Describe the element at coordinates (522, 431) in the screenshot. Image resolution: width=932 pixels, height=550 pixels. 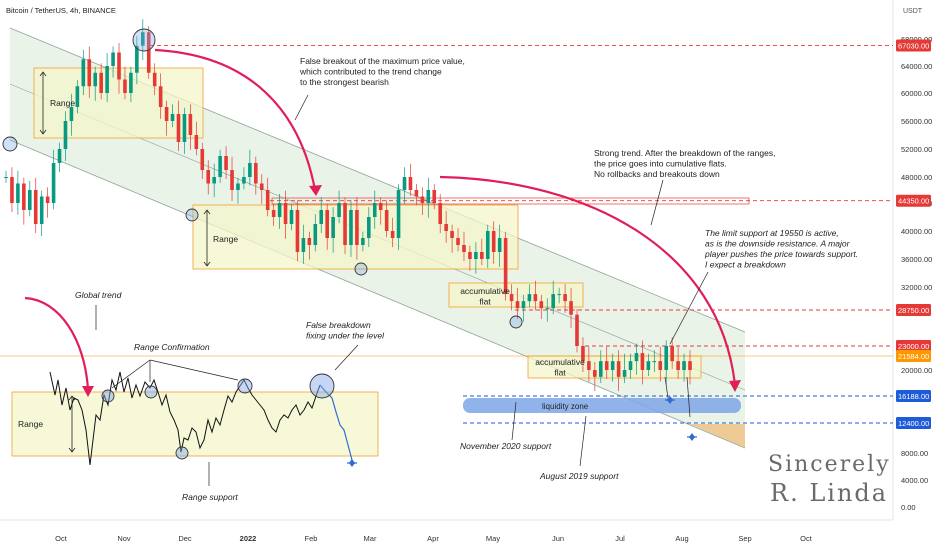
I see `target-markers` at that location.